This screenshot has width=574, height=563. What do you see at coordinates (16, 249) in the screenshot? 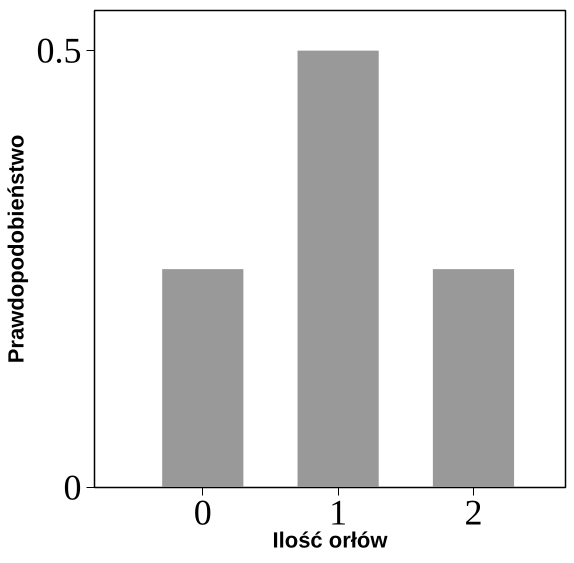
I see `y-axis-title: Prawdopodobieństwo` at bounding box center [16, 249].